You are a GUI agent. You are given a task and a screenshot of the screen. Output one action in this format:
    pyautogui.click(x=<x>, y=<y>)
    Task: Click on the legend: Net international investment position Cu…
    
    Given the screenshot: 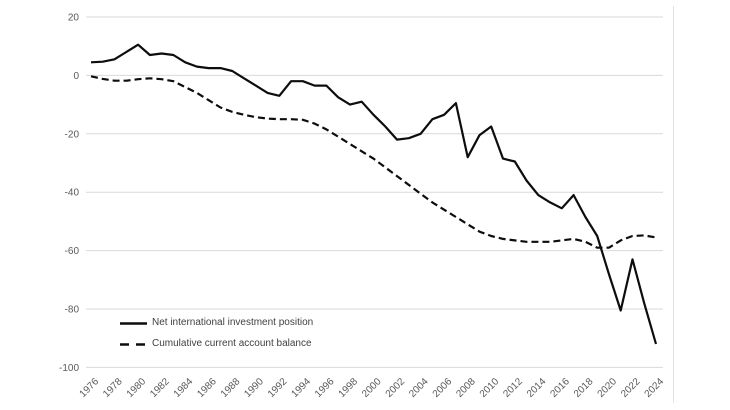 What is the action you would take?
    pyautogui.click(x=216, y=333)
    